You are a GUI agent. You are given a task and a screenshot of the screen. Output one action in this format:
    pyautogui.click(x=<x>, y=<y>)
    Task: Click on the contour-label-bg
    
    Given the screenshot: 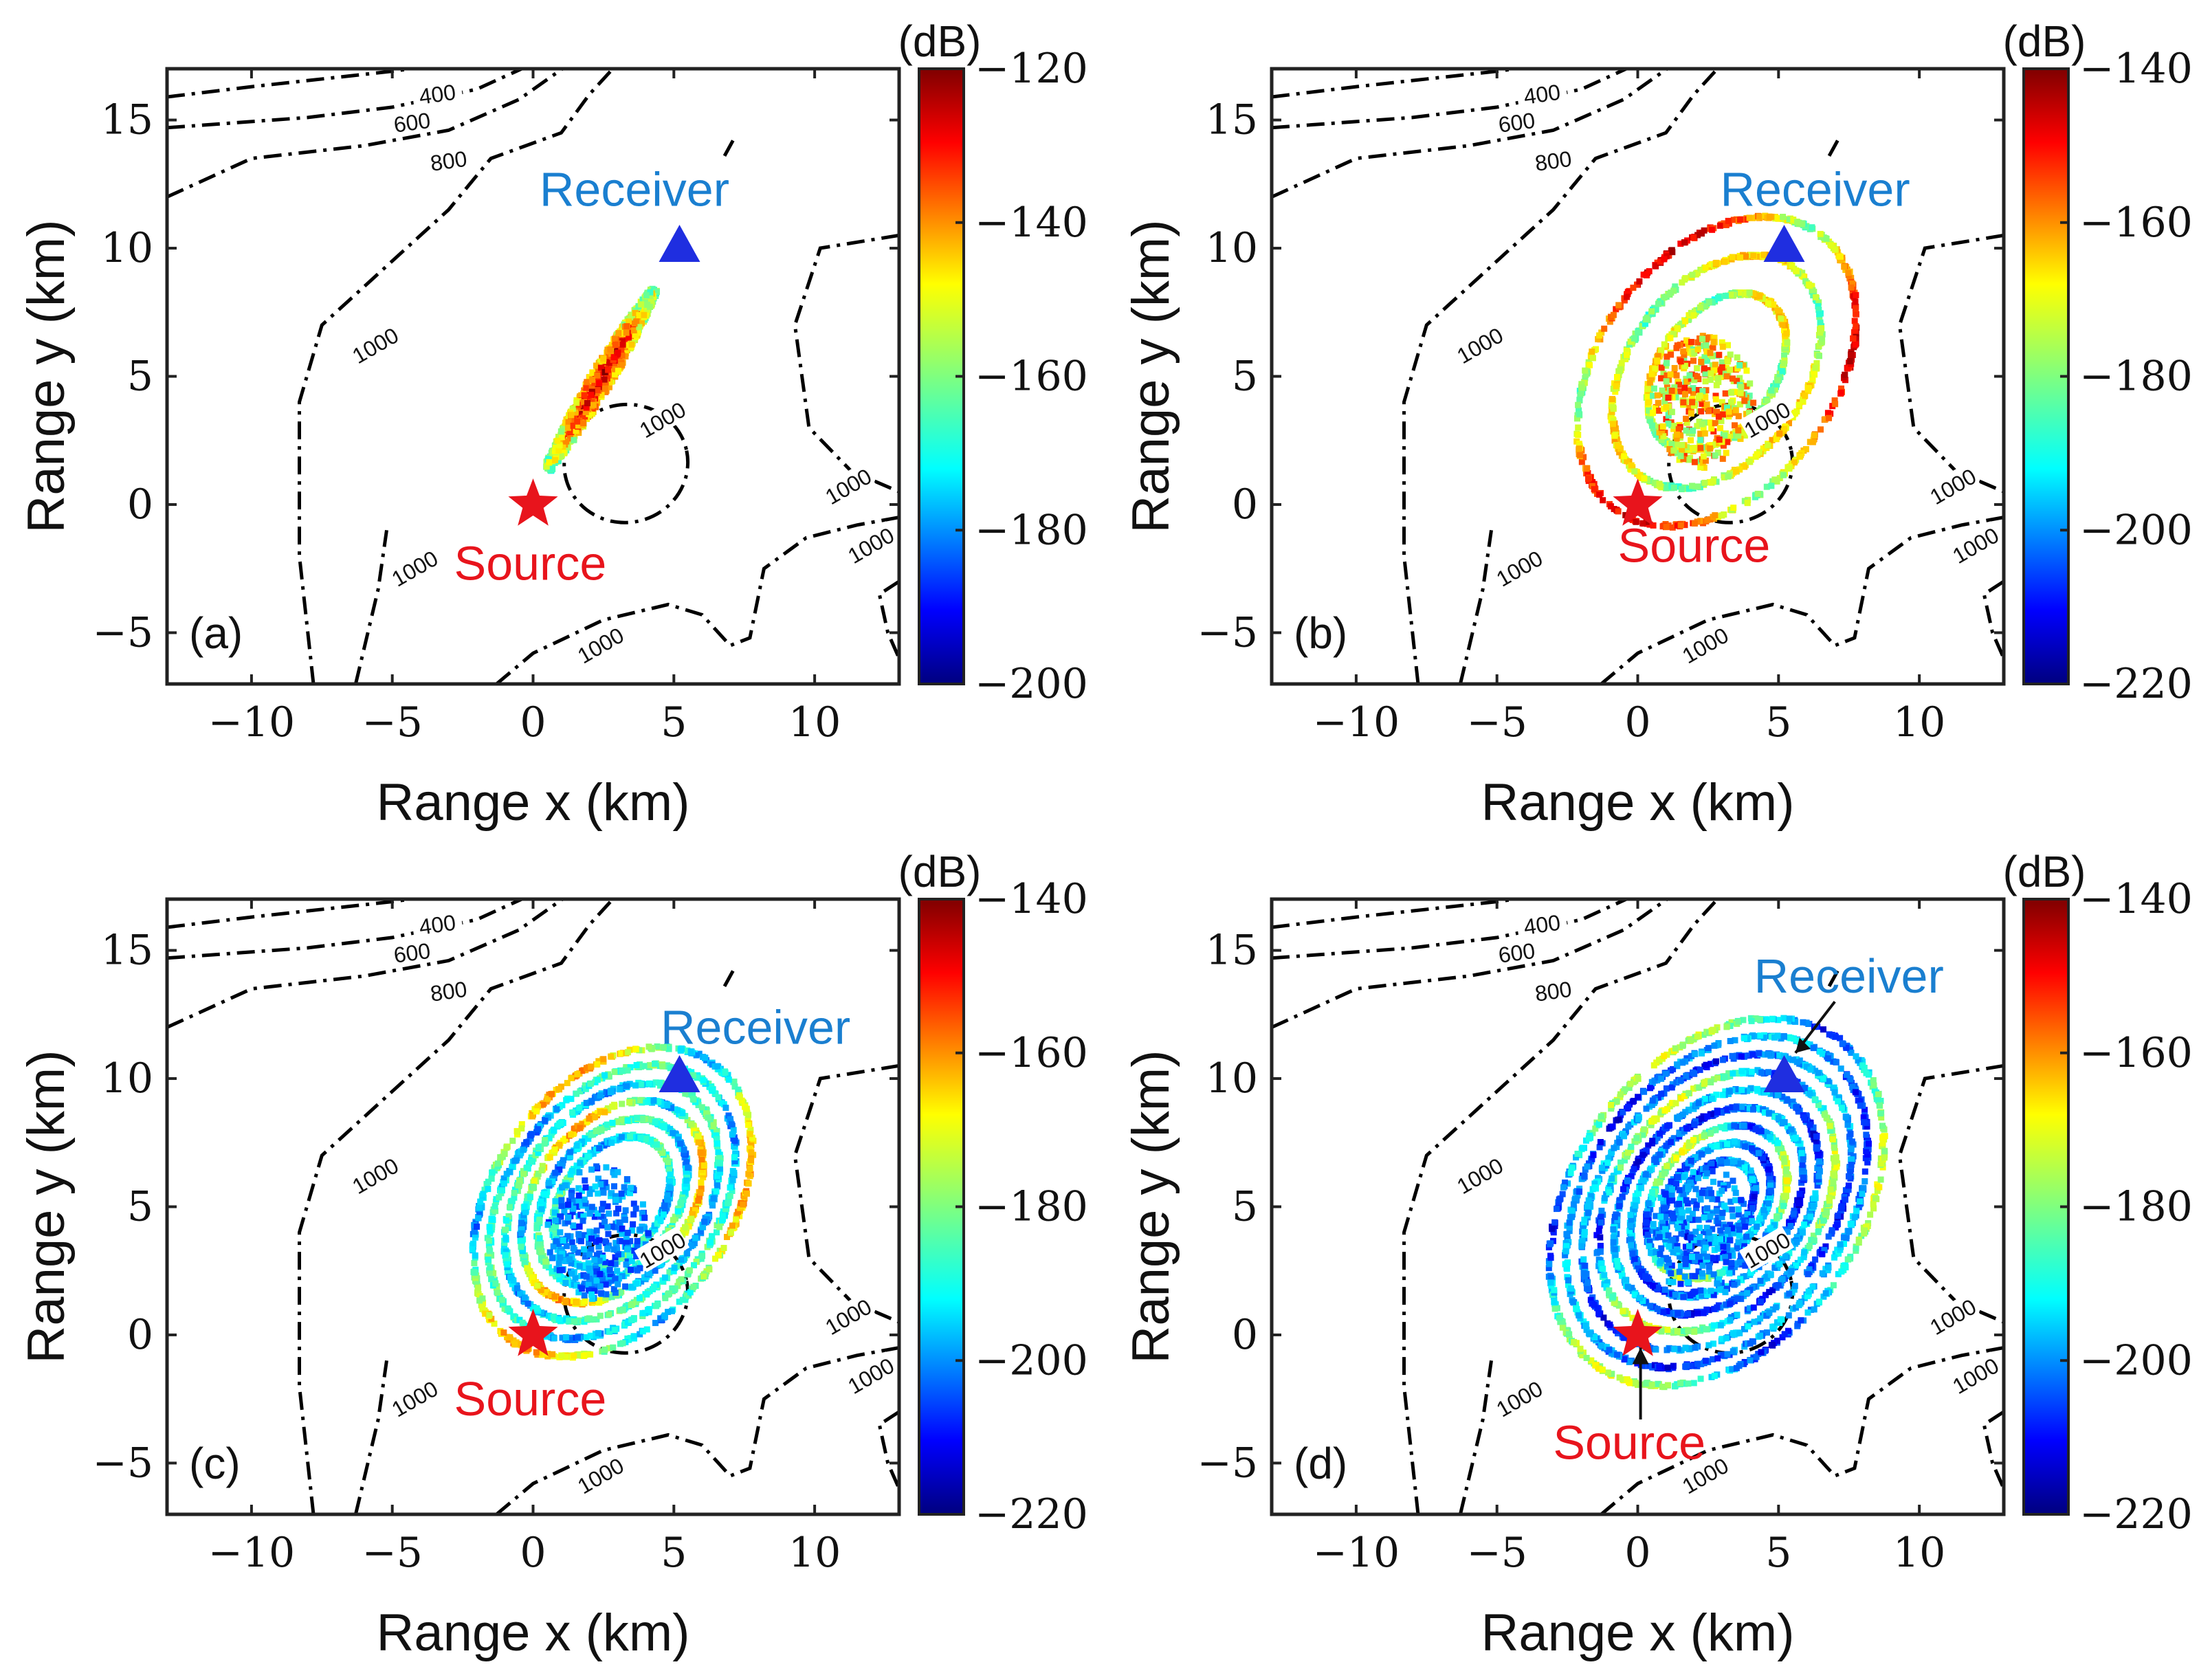 What is the action you would take?
    pyautogui.click(x=1704, y=644)
    